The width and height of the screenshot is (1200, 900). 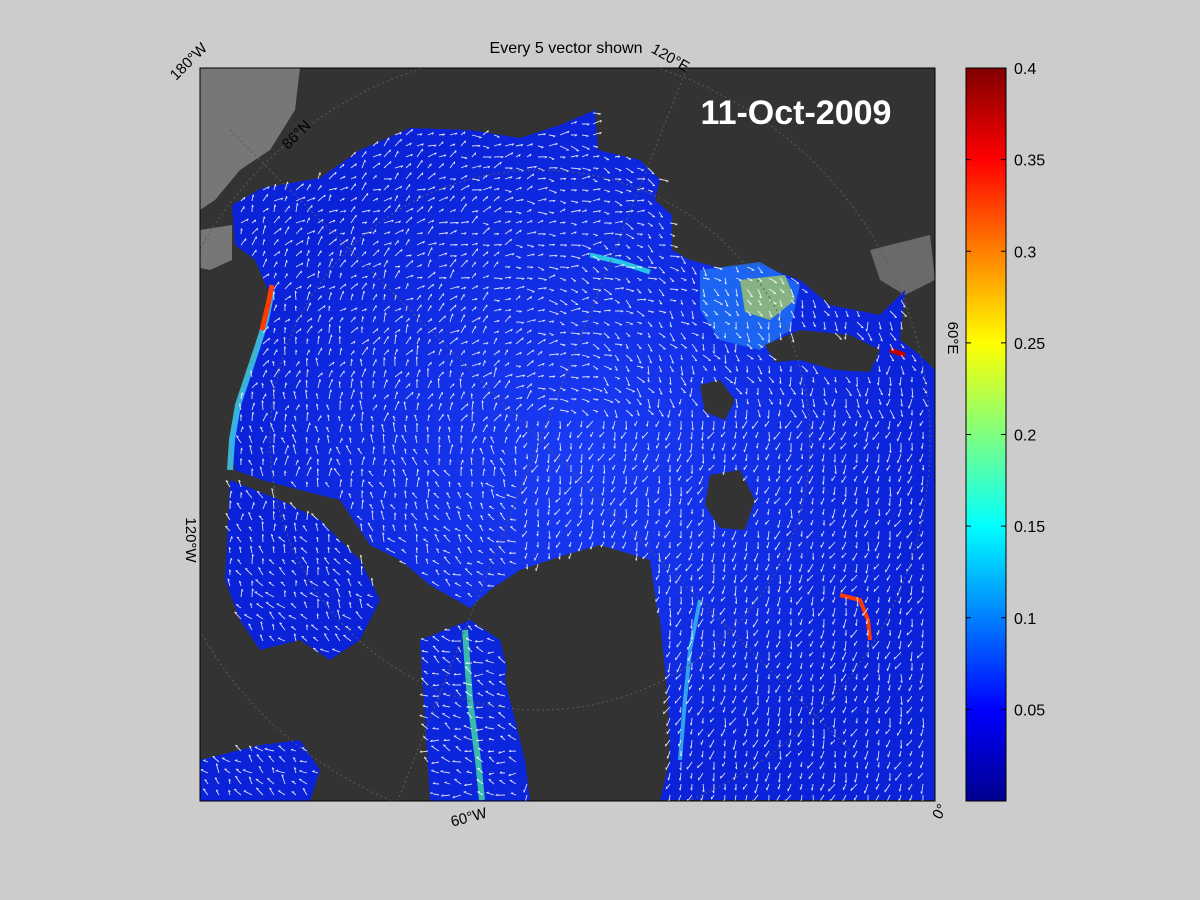 What do you see at coordinates (730, 500) in the screenshot?
I see `svalbard` at bounding box center [730, 500].